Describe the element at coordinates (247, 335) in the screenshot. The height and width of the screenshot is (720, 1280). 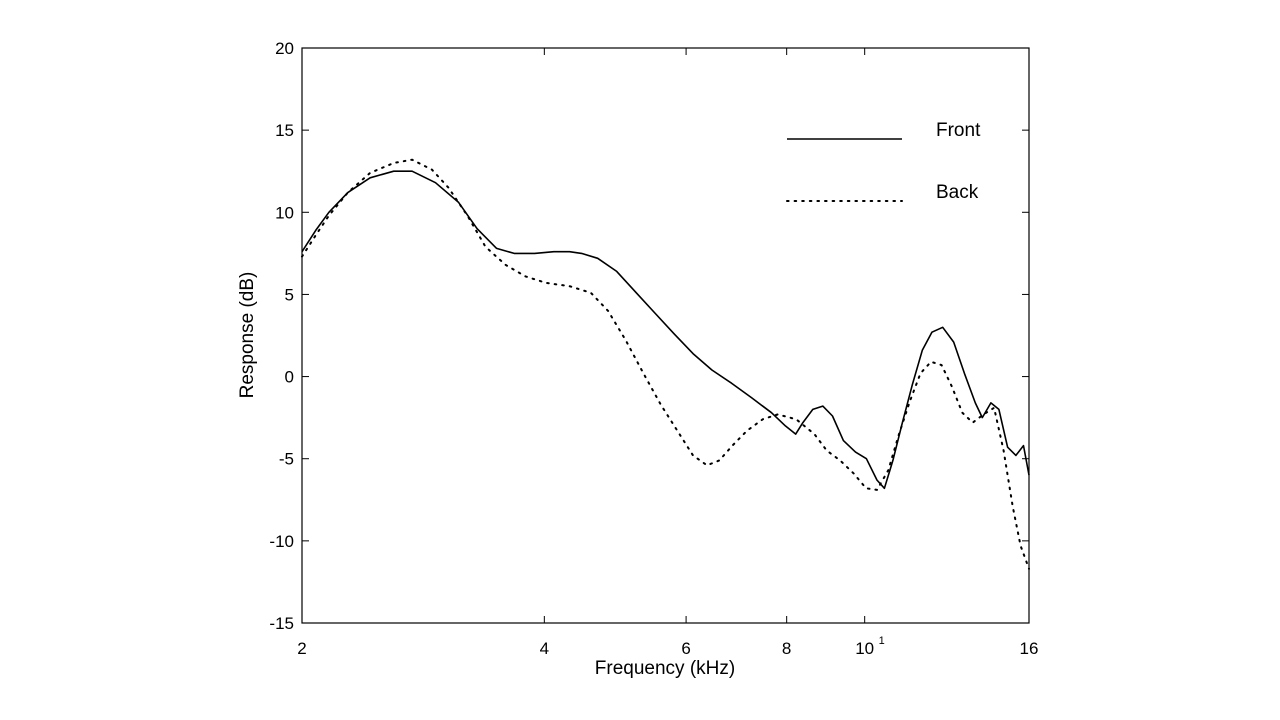
I see `y-axis-label: Response (dB)` at that location.